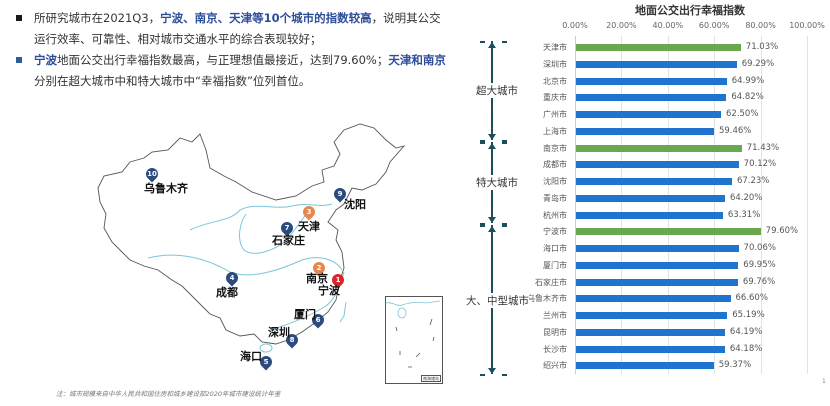 This screenshot has width=830, height=406. I want to click on map-pin-10: 10, so click(152, 174).